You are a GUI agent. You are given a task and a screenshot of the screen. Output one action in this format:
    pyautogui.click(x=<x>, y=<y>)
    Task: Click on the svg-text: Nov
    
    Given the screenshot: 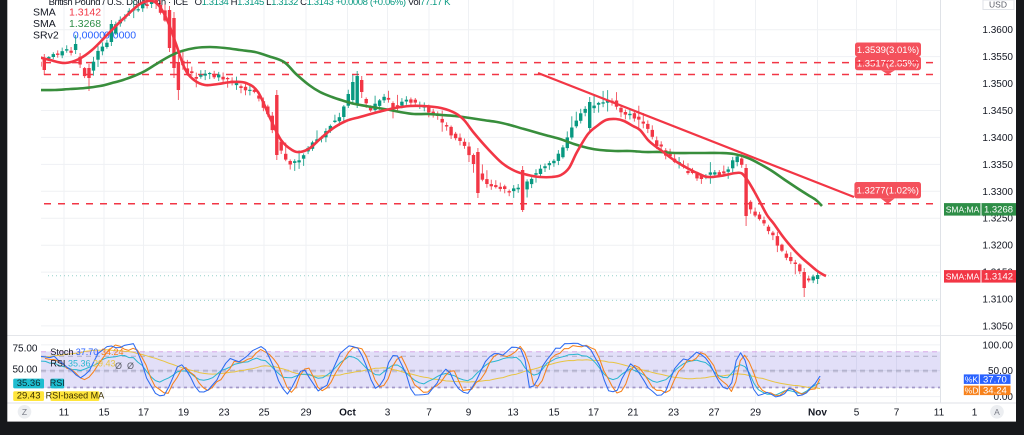 What is the action you would take?
    pyautogui.click(x=817, y=413)
    